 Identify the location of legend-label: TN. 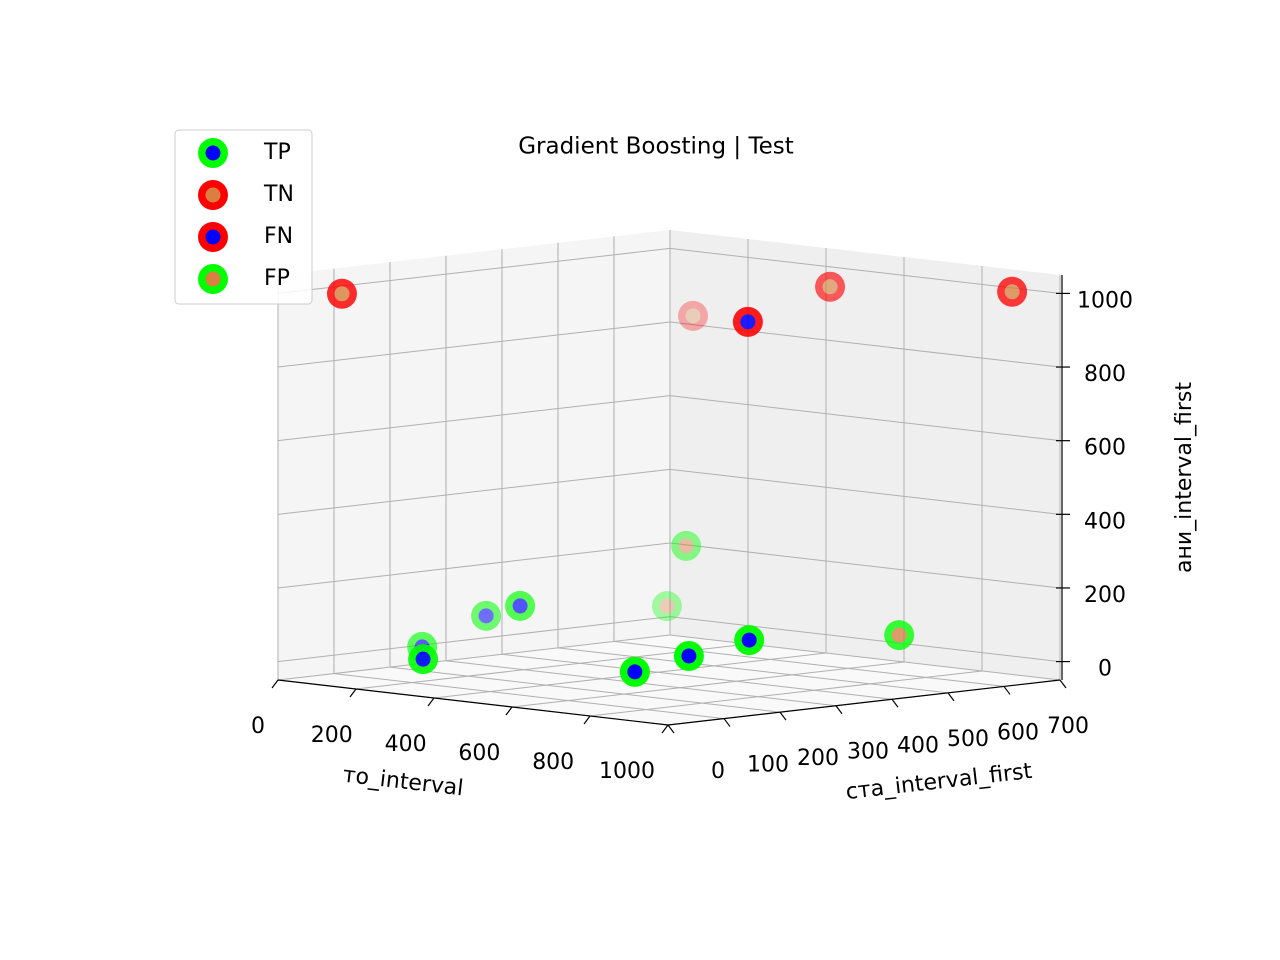
(278, 194).